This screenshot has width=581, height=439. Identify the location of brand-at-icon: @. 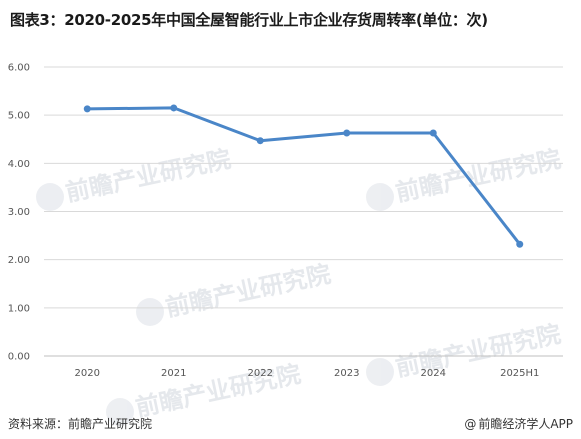
(470, 424).